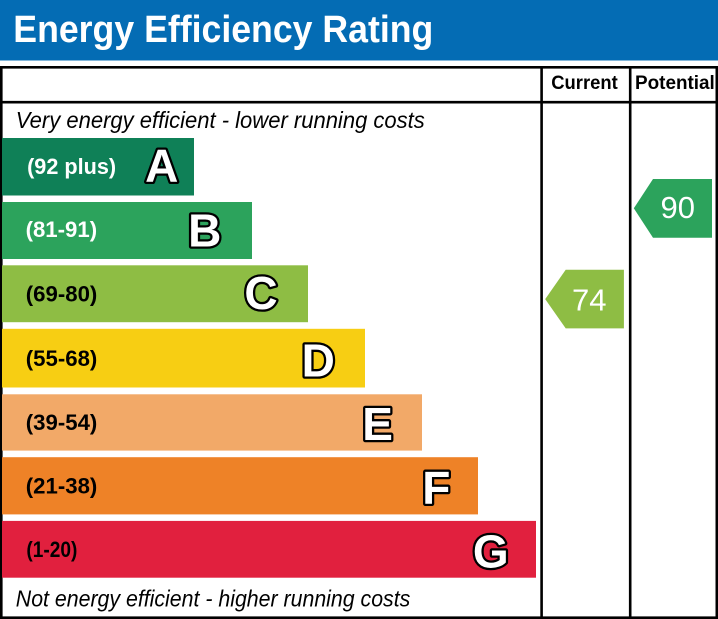 The width and height of the screenshot is (718, 619). What do you see at coordinates (223, 30) in the screenshot?
I see `svg-text: Energy Efficiency Rating` at bounding box center [223, 30].